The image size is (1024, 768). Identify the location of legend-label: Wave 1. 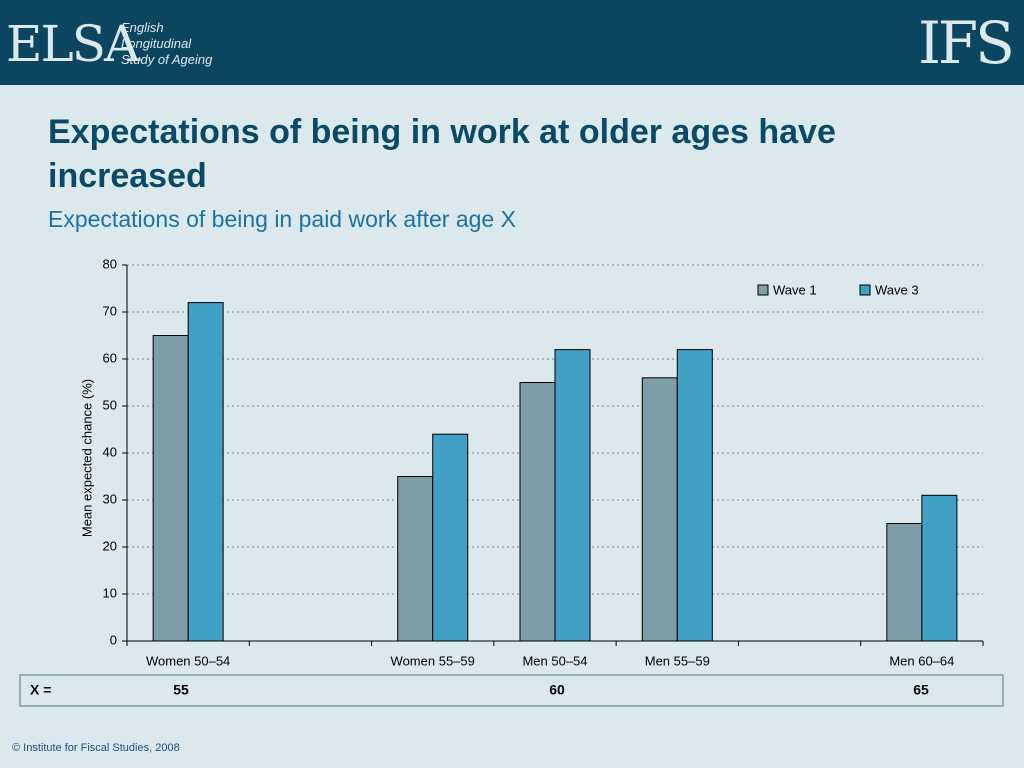
(795, 289).